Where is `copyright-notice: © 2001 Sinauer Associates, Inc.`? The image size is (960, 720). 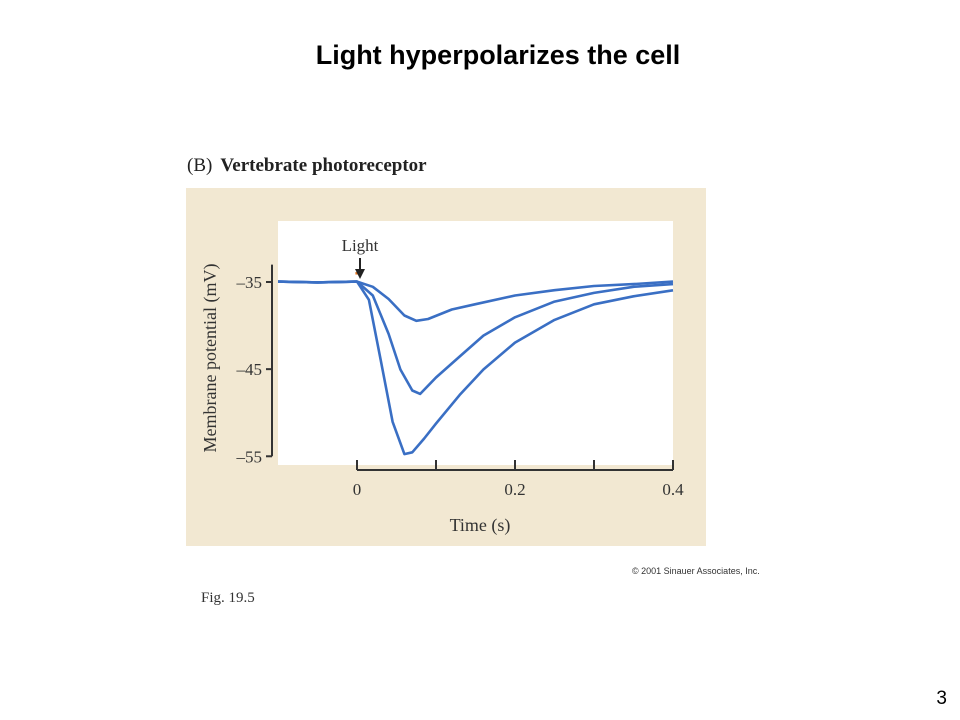
copyright-notice: © 2001 Sinauer Associates, Inc. is located at coordinates (696, 571).